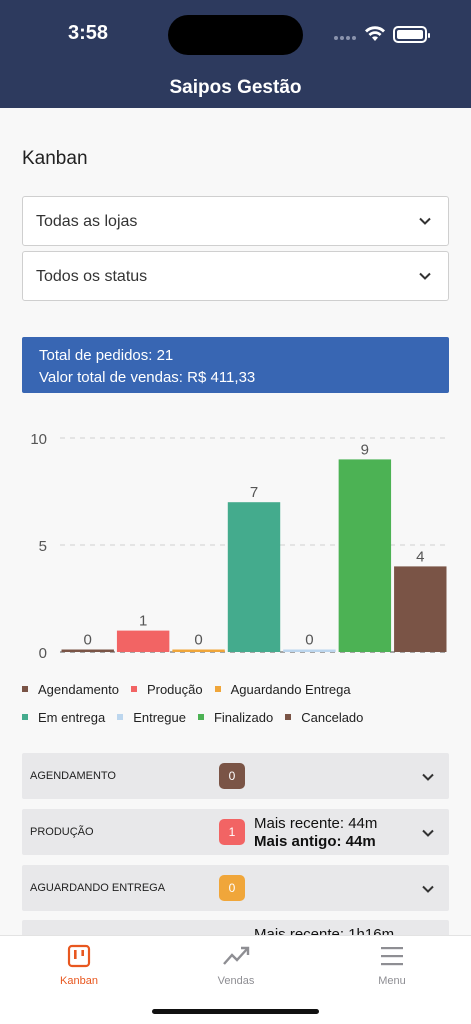 The width and height of the screenshot is (471, 1024). I want to click on bar-value-label: 1, so click(143, 621).